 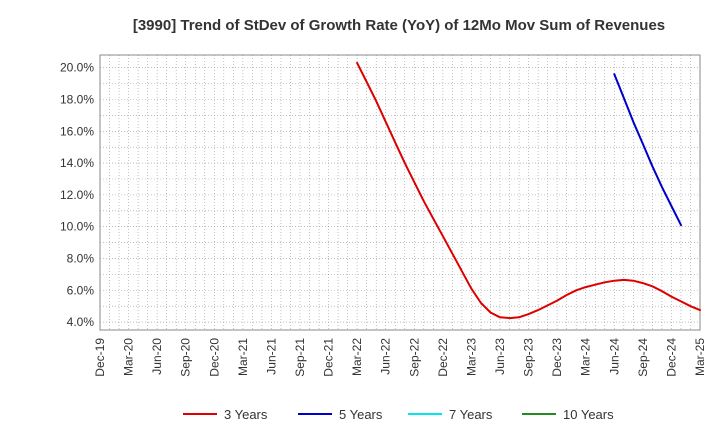 What do you see at coordinates (246, 414) in the screenshot?
I see `legend-label: 3 Years` at bounding box center [246, 414].